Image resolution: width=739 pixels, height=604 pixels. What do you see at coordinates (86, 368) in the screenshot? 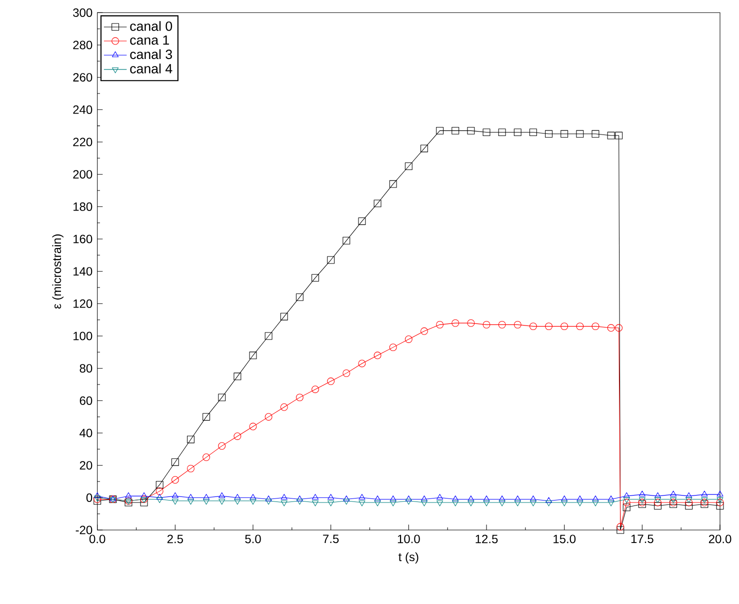
I see `y-tick-label: 80` at bounding box center [86, 368].